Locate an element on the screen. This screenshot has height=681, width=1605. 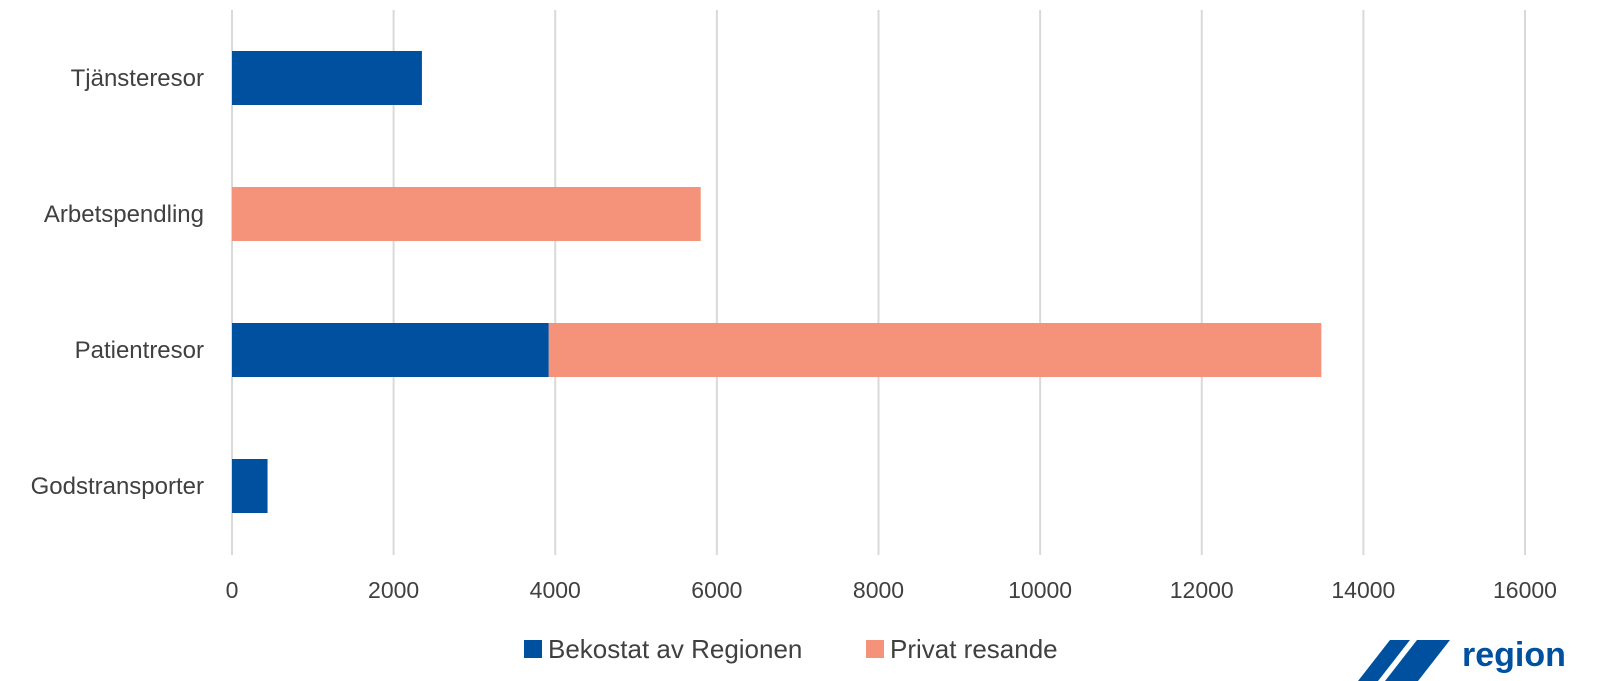
x-tick-label: 12000 is located at coordinates (1202, 590).